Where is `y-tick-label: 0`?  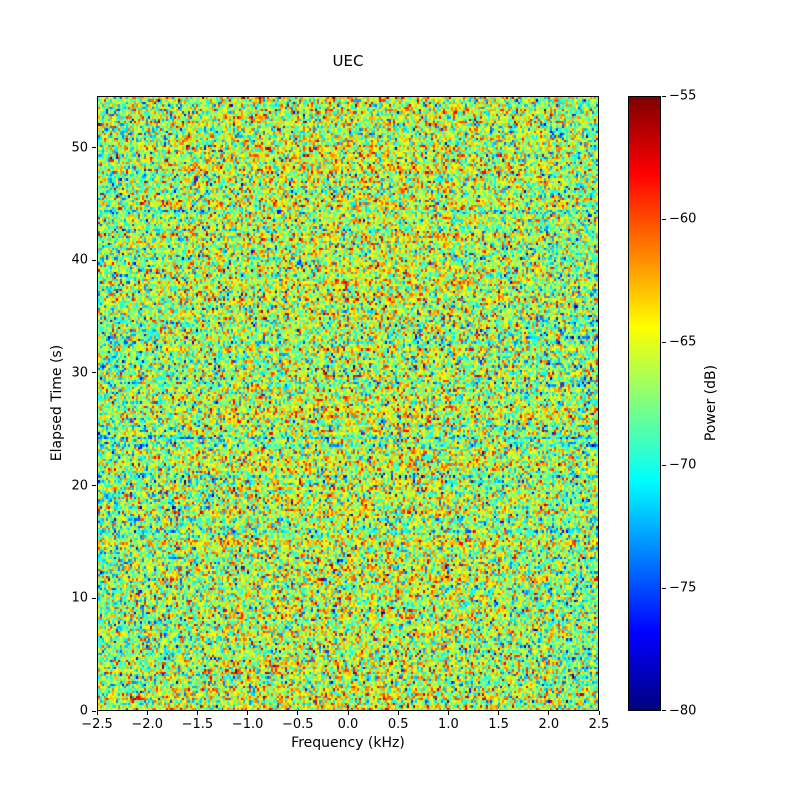 y-tick-label: 0 is located at coordinates (83, 711).